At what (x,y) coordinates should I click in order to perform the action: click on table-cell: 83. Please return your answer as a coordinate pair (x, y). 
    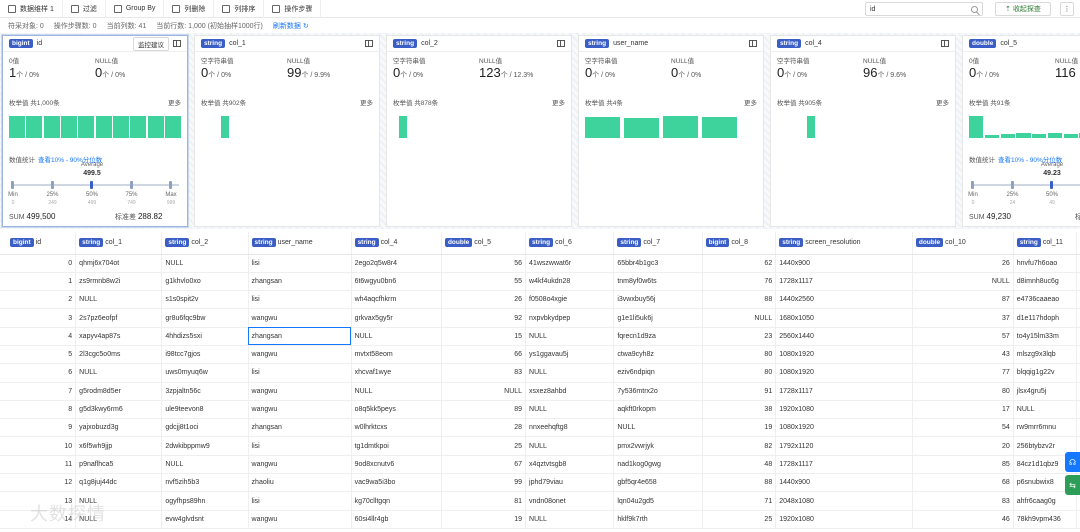
    Looking at the image, I should click on (484, 373).